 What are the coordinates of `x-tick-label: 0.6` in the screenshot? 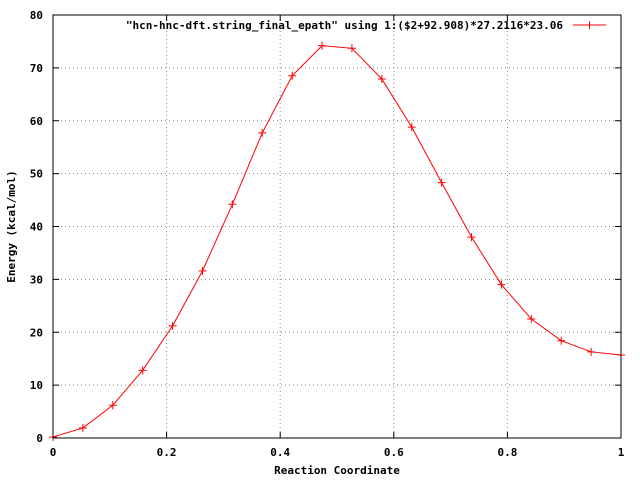 It's located at (394, 452).